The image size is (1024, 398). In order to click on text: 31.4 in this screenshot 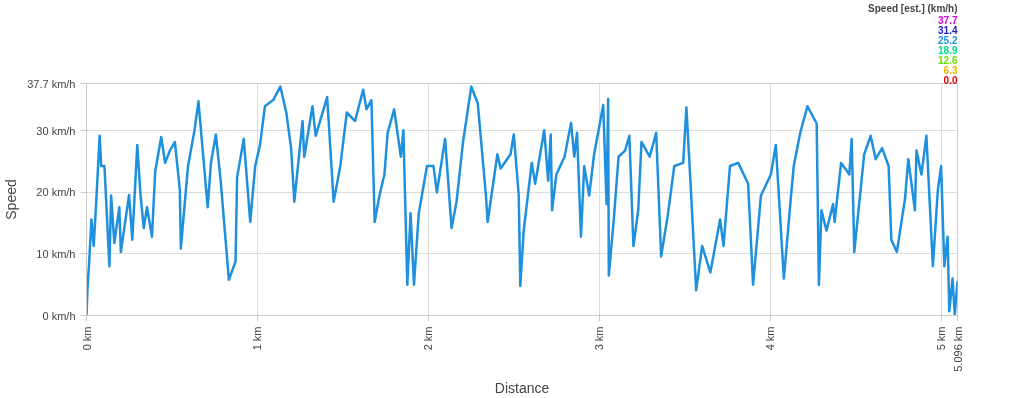, I will do `click(948, 30)`.